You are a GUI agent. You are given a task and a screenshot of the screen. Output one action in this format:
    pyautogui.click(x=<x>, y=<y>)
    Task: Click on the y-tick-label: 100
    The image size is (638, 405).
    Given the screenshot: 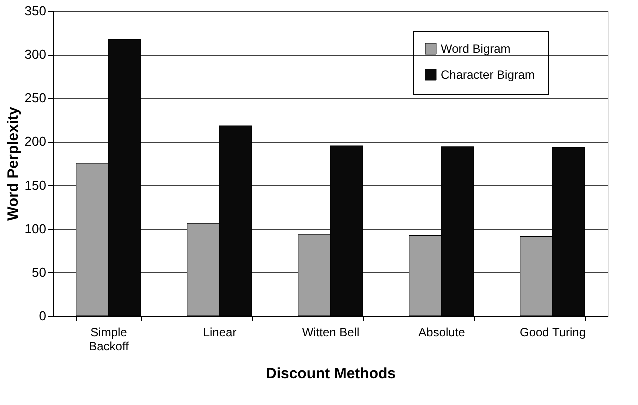 What is the action you would take?
    pyautogui.click(x=35, y=228)
    